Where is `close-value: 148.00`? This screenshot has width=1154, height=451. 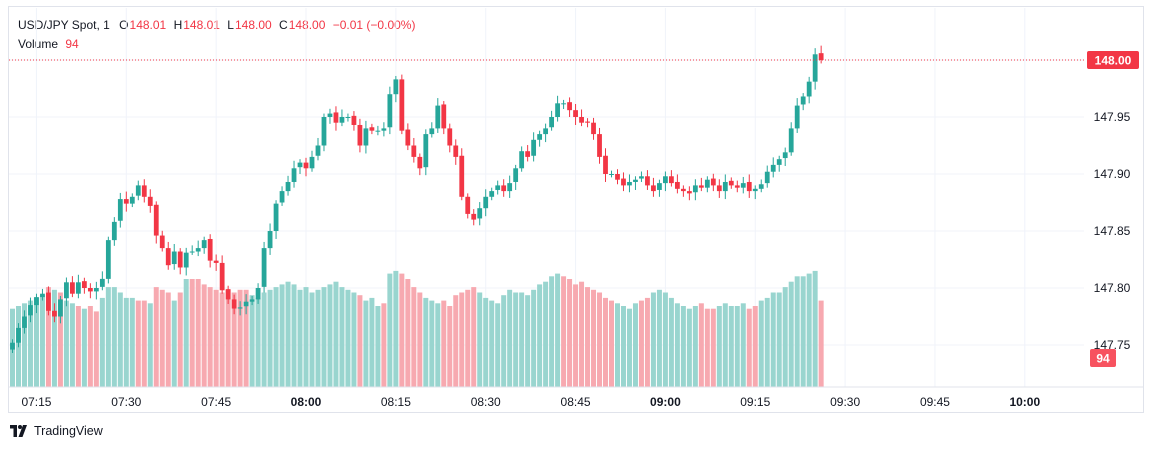
close-value: 148.00 is located at coordinates (307, 25).